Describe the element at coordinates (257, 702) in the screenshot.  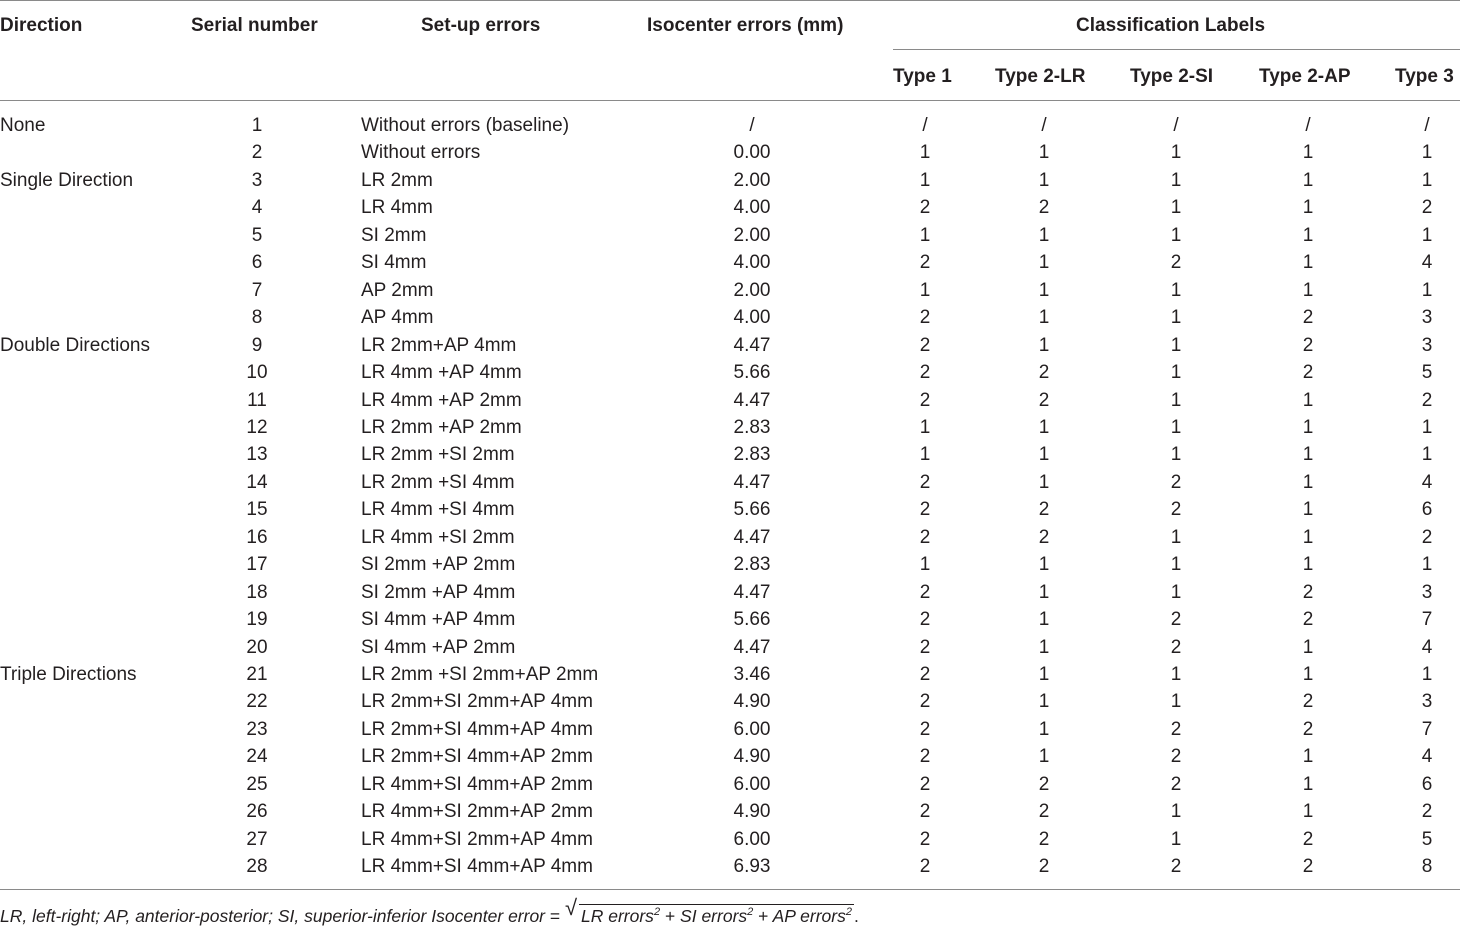
I see `serial-number-text: 22` at that location.